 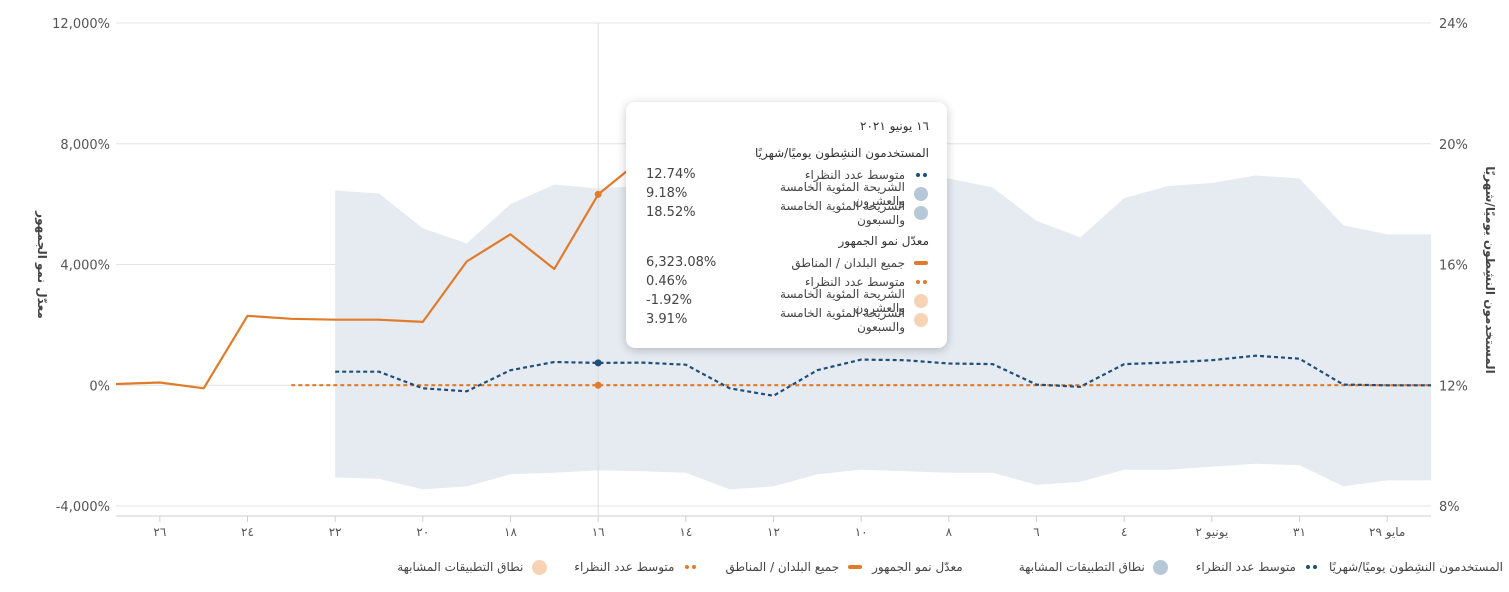 What do you see at coordinates (422, 532) in the screenshot?
I see `x-tick-label: ٢٠` at bounding box center [422, 532].